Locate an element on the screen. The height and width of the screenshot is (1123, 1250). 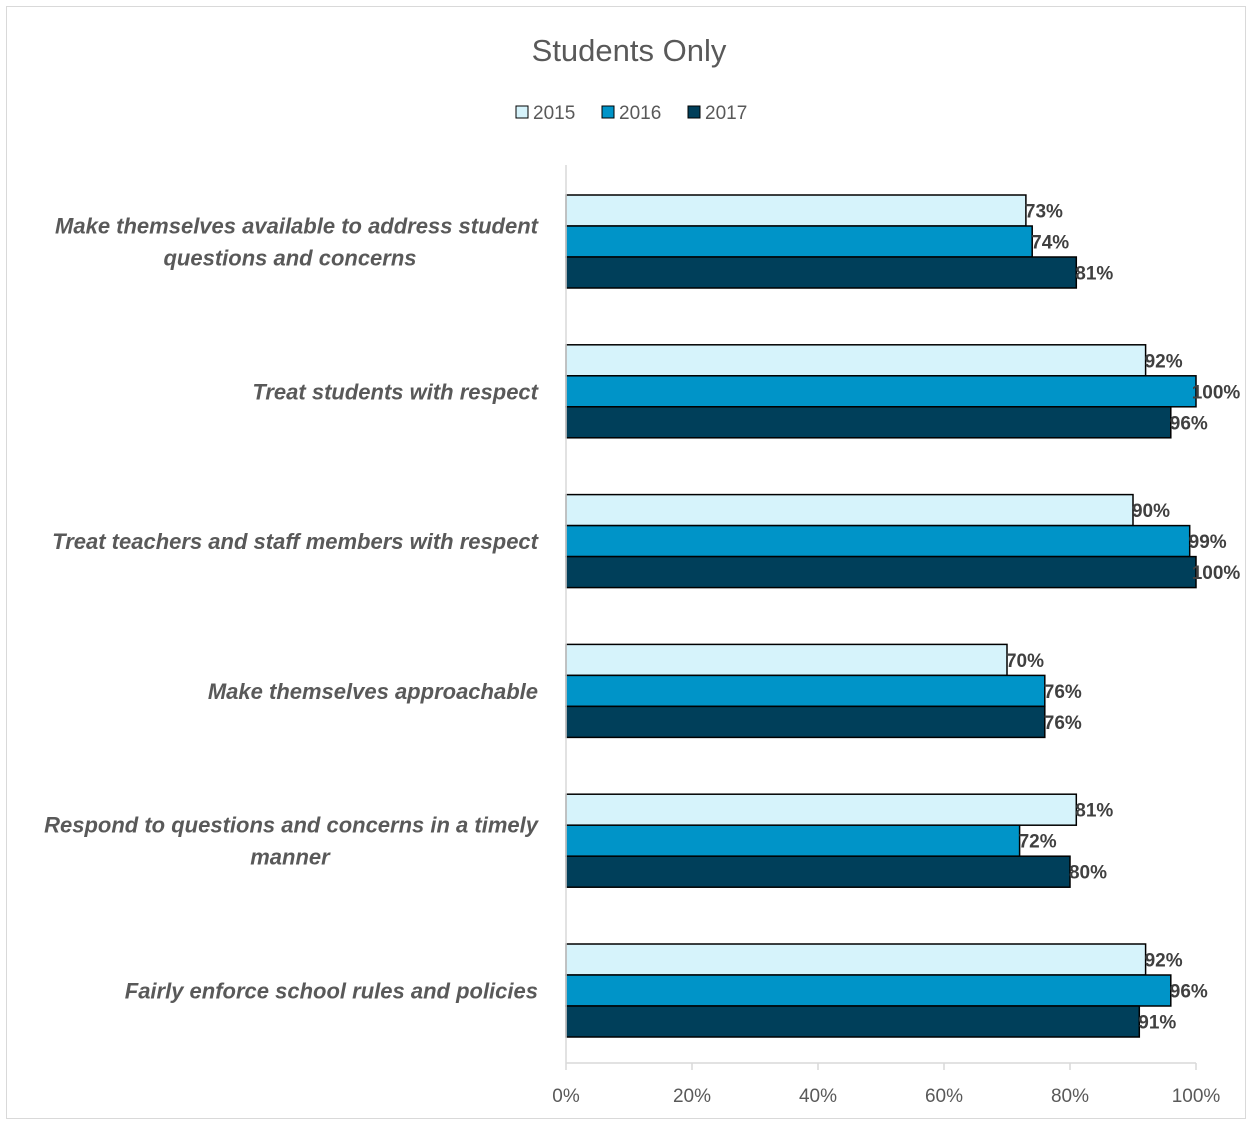
chart-title: Students Only is located at coordinates (629, 50).